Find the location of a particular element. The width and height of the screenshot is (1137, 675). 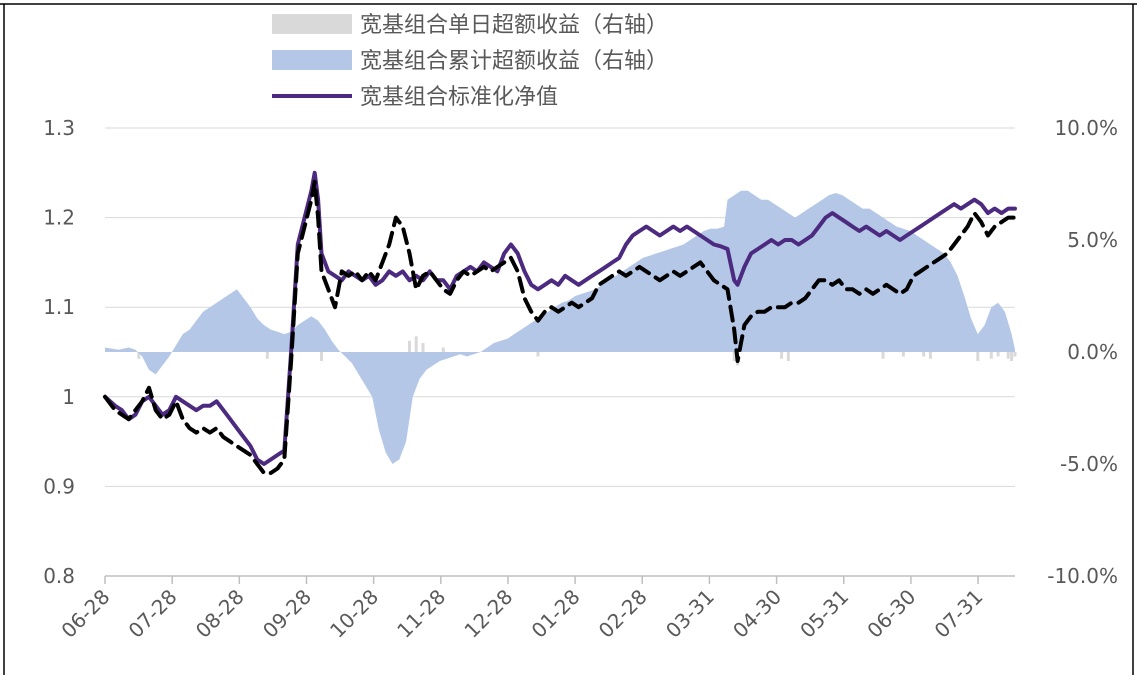

x-tick-label: 06-28 is located at coordinates (85, 614).